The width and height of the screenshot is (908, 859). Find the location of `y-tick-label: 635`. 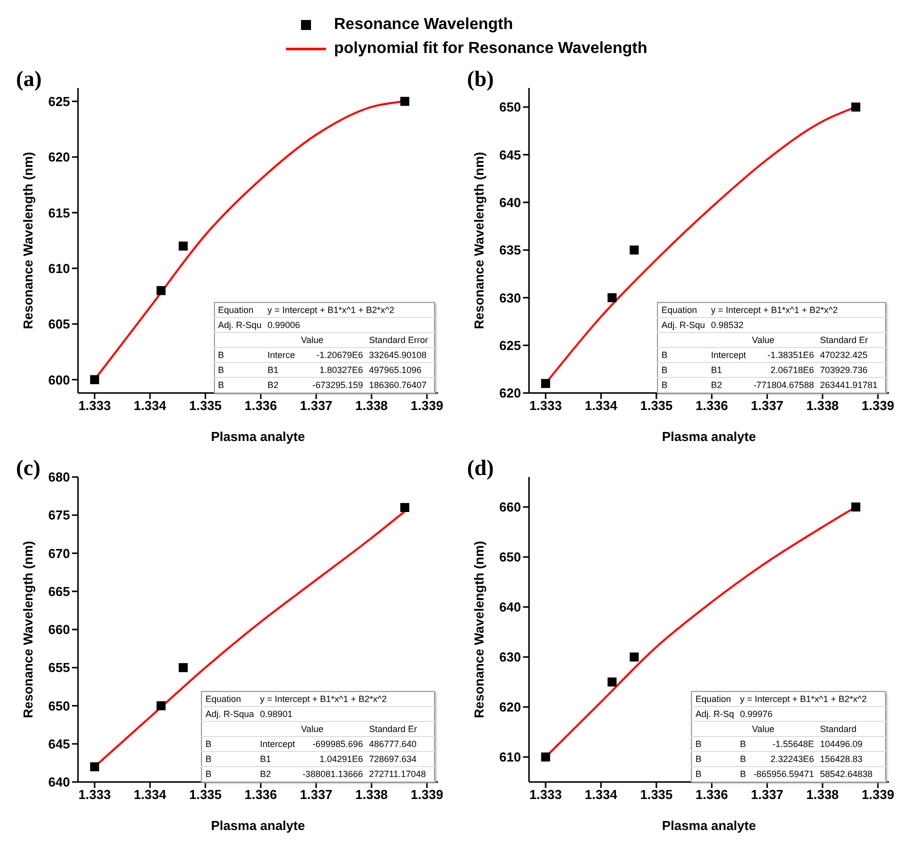

y-tick-label: 635 is located at coordinates (510, 250).